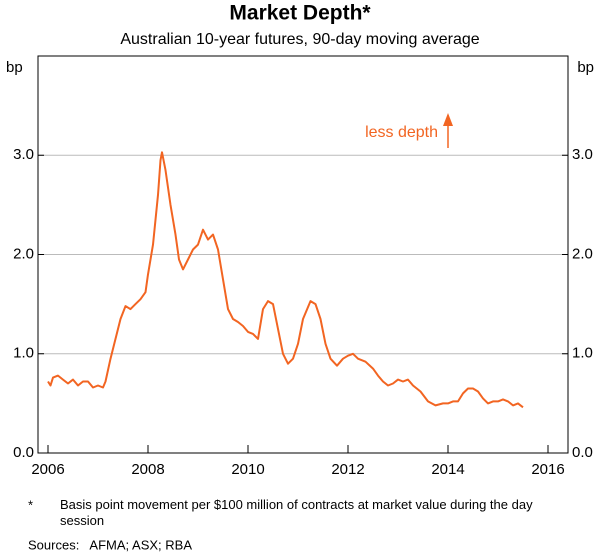 This screenshot has width=600, height=556. Describe the element at coordinates (547, 469) in the screenshot. I see `x-tick-label: 2016` at that location.